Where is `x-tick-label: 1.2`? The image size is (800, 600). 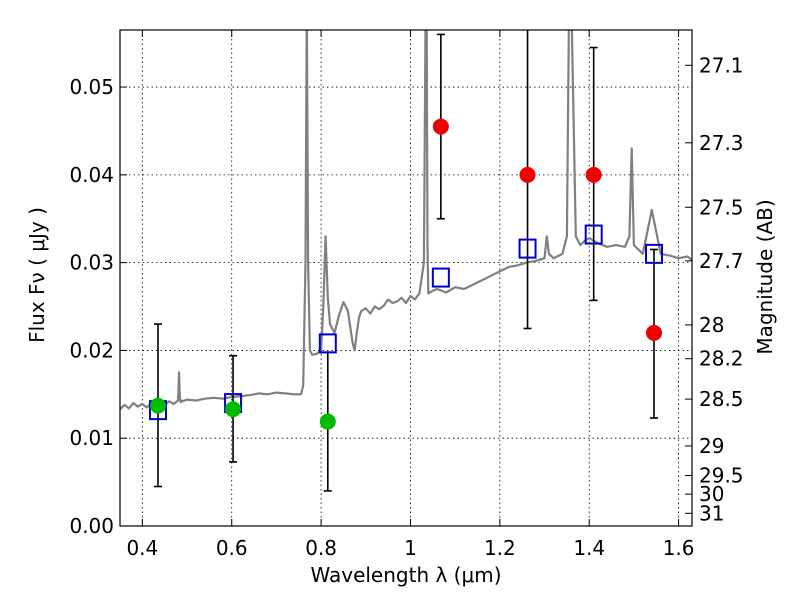 x-tick-label: 1.2 is located at coordinates (500, 548).